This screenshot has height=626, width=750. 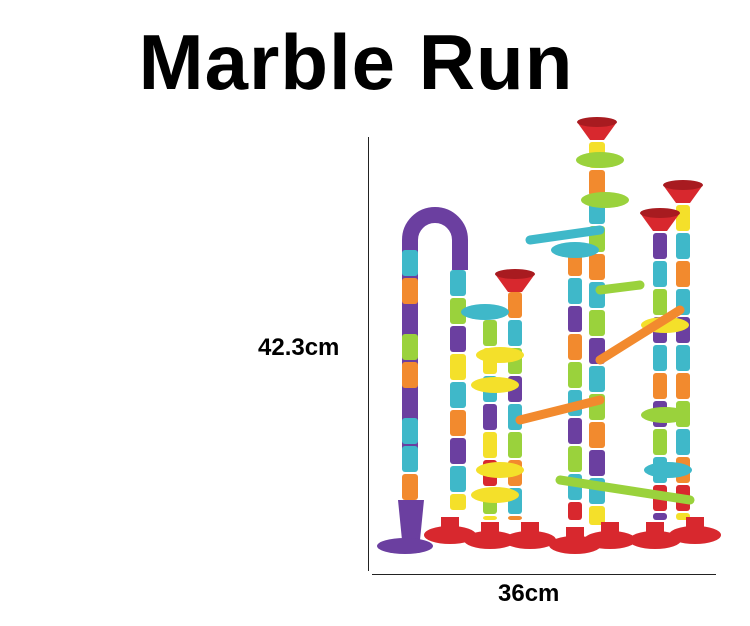 What do you see at coordinates (435, 333) in the screenshot?
I see `arch-tube` at bounding box center [435, 333].